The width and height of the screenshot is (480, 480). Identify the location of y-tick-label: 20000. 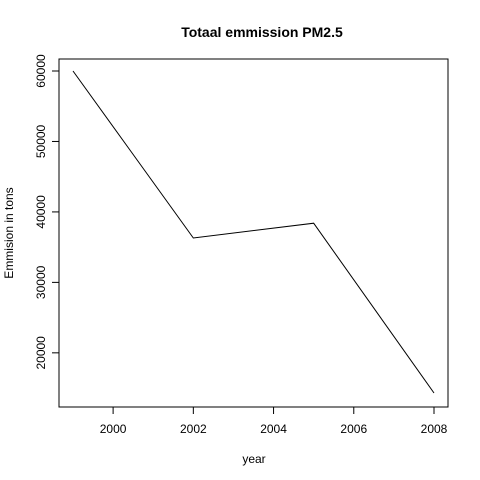
(41, 353).